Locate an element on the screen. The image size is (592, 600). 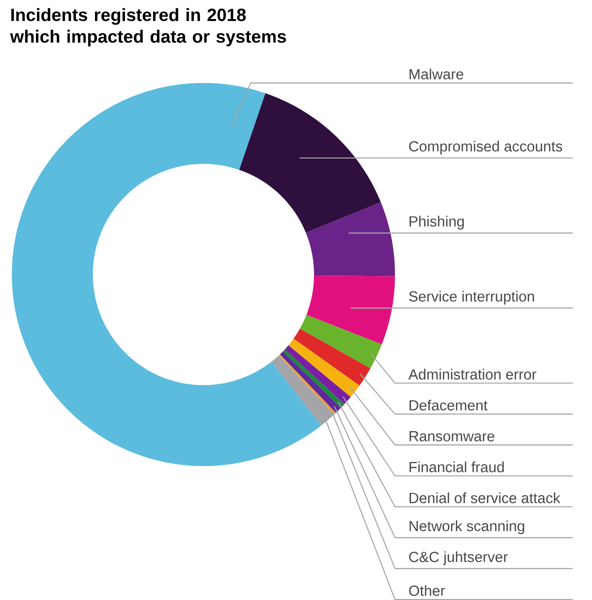
slice-label: Network scanning is located at coordinates (466, 527).